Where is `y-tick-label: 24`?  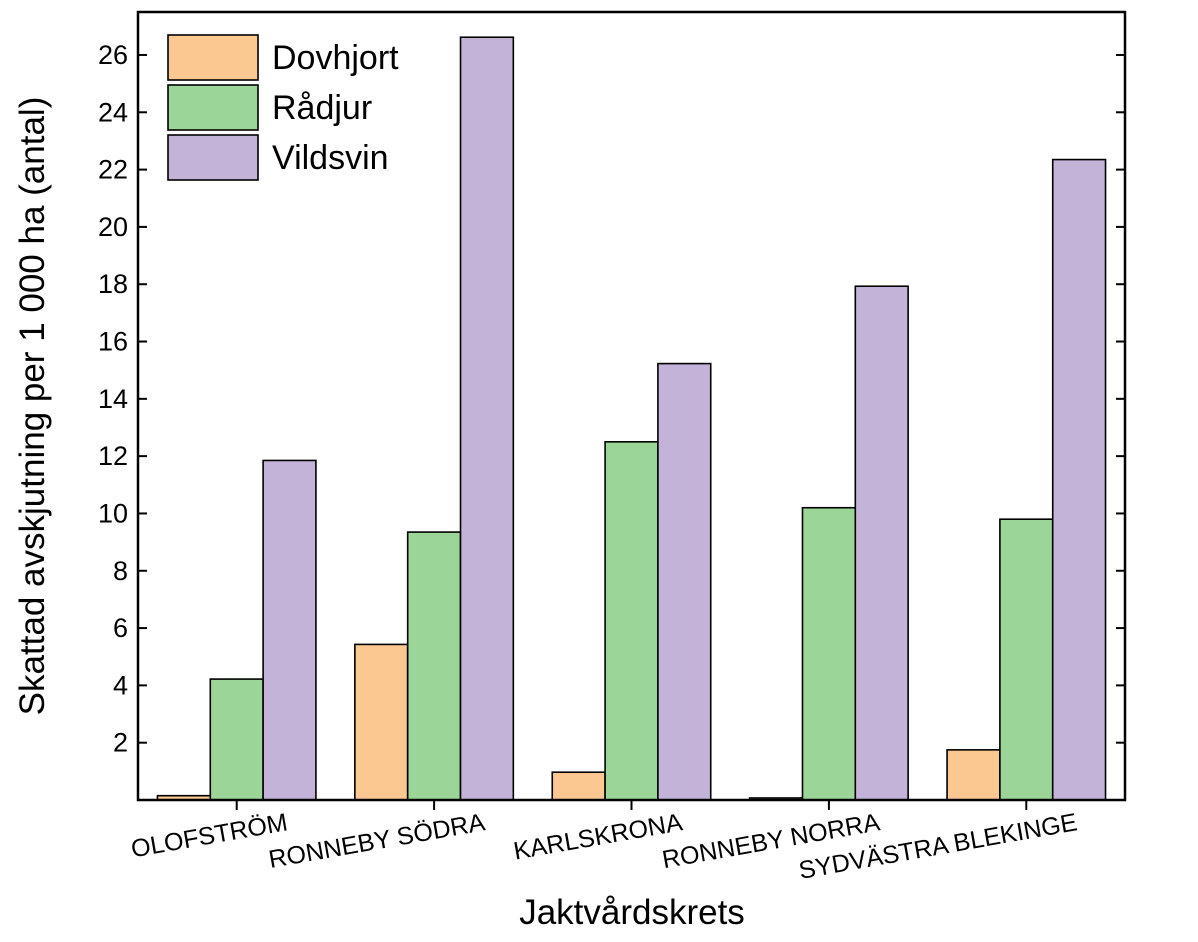 y-tick-label: 24 is located at coordinates (113, 112).